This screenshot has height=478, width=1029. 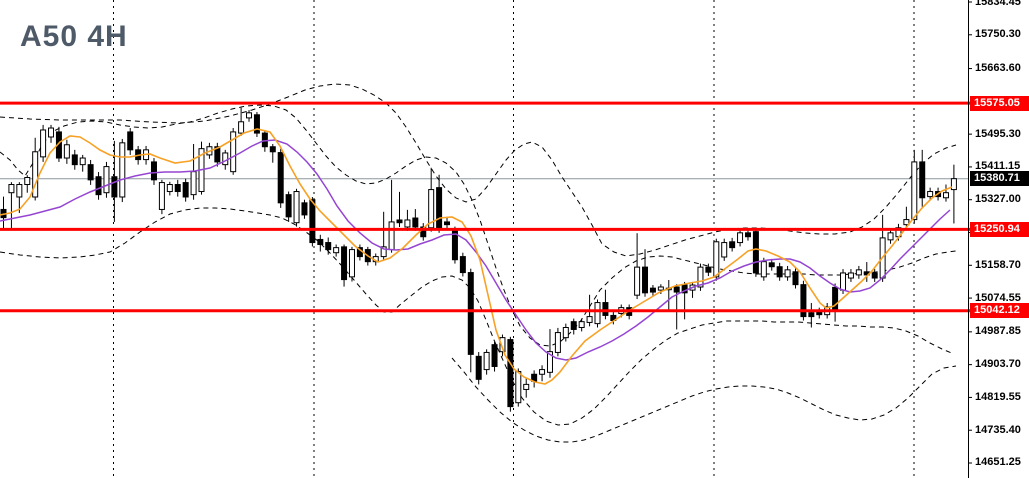 What do you see at coordinates (998, 297) in the screenshot?
I see `axis-price-label: 15074.55` at bounding box center [998, 297].